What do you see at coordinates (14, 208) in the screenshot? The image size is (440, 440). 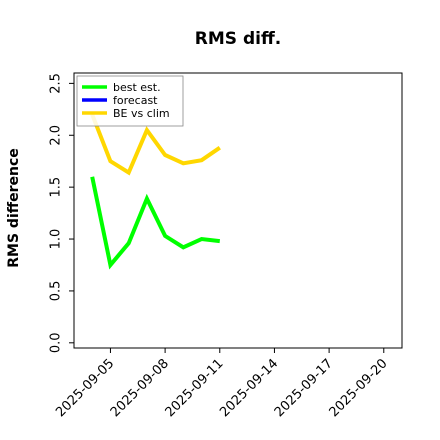 I see `y-axis-label: RMS difference` at bounding box center [14, 208].